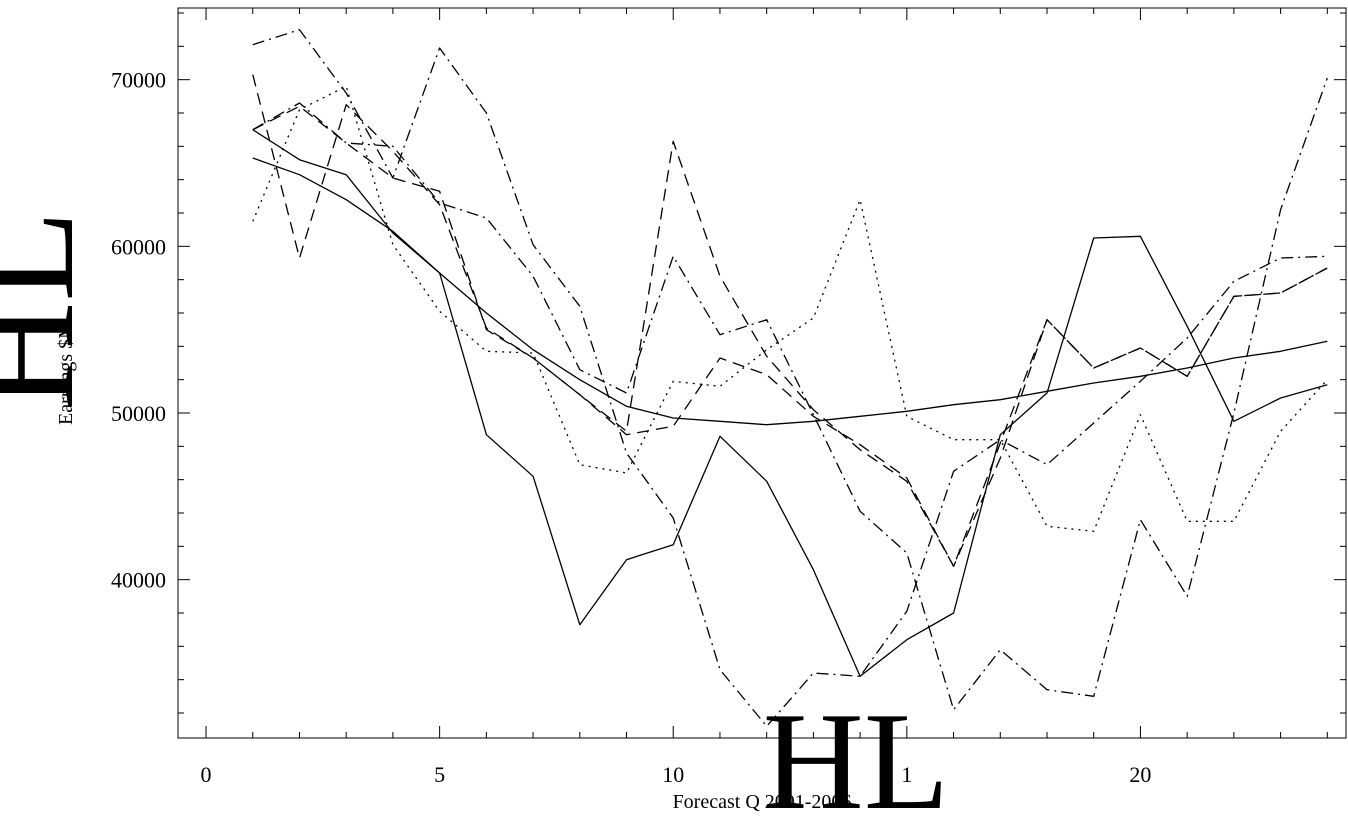 The height and width of the screenshot is (816, 1348). Describe the element at coordinates (52, 310) in the screenshot. I see `y-axis-overlay-glyph: HL` at that location.